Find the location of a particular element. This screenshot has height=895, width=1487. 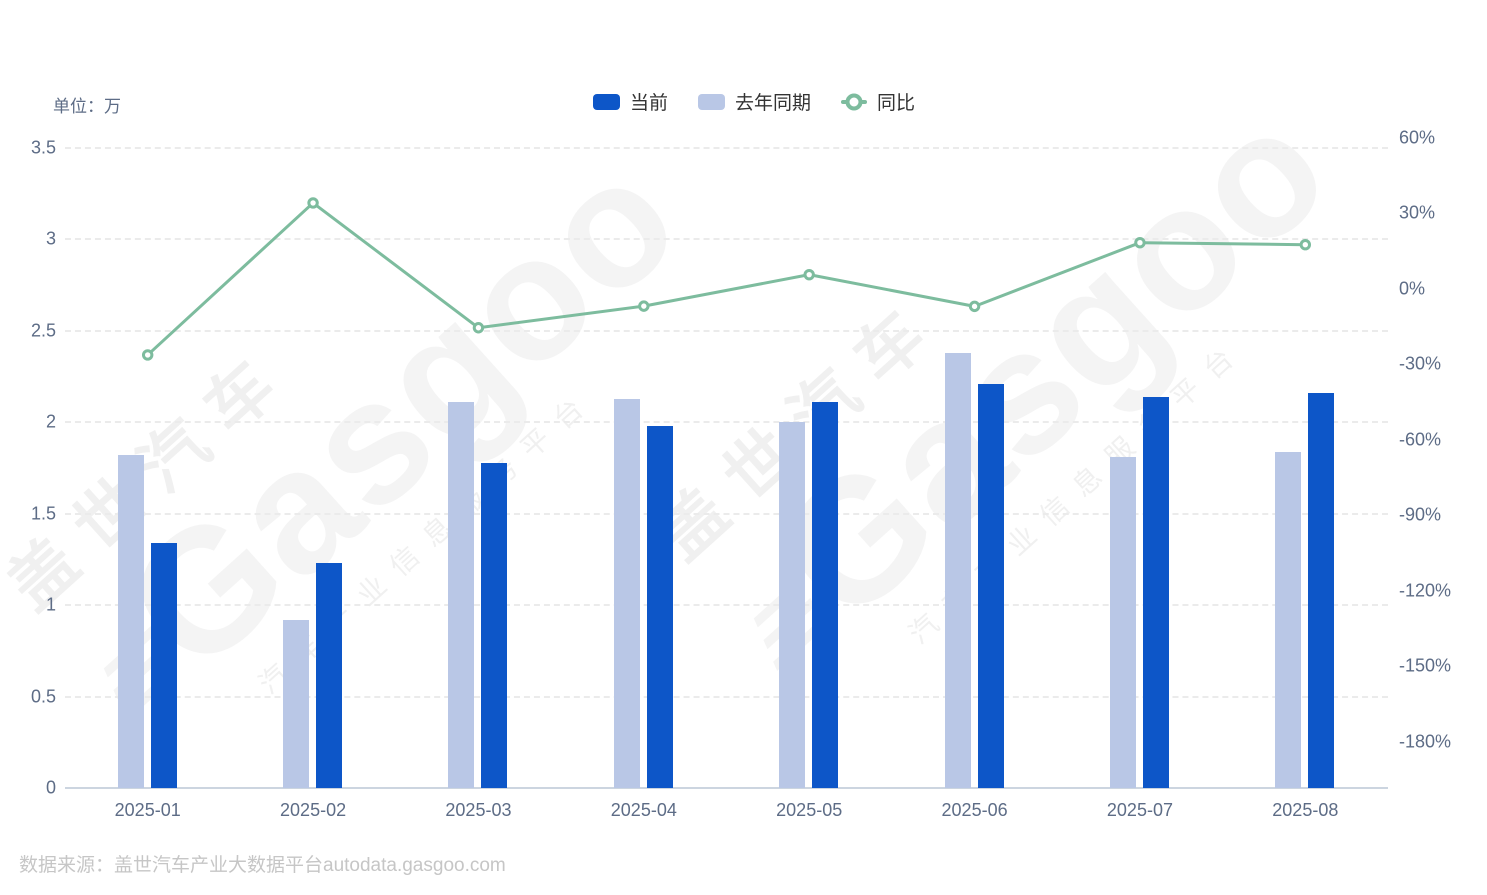

left-axis-tick-label: 3 is located at coordinates (50, 238).